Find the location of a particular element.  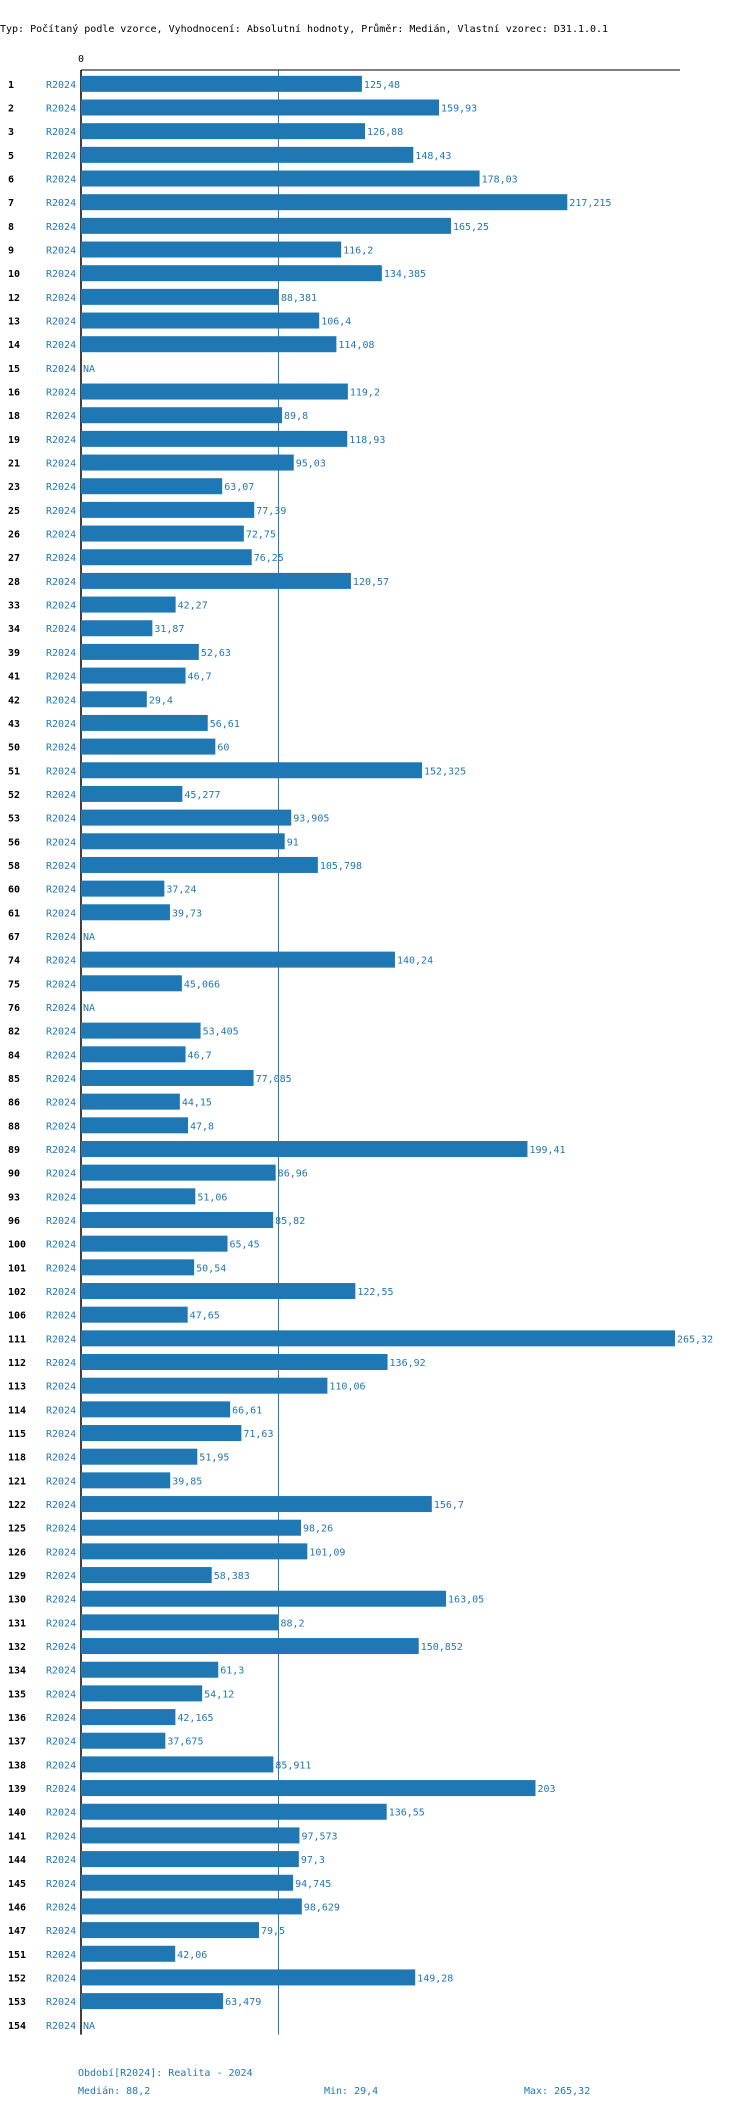

row-id-label: 51 is located at coordinates (14, 771).